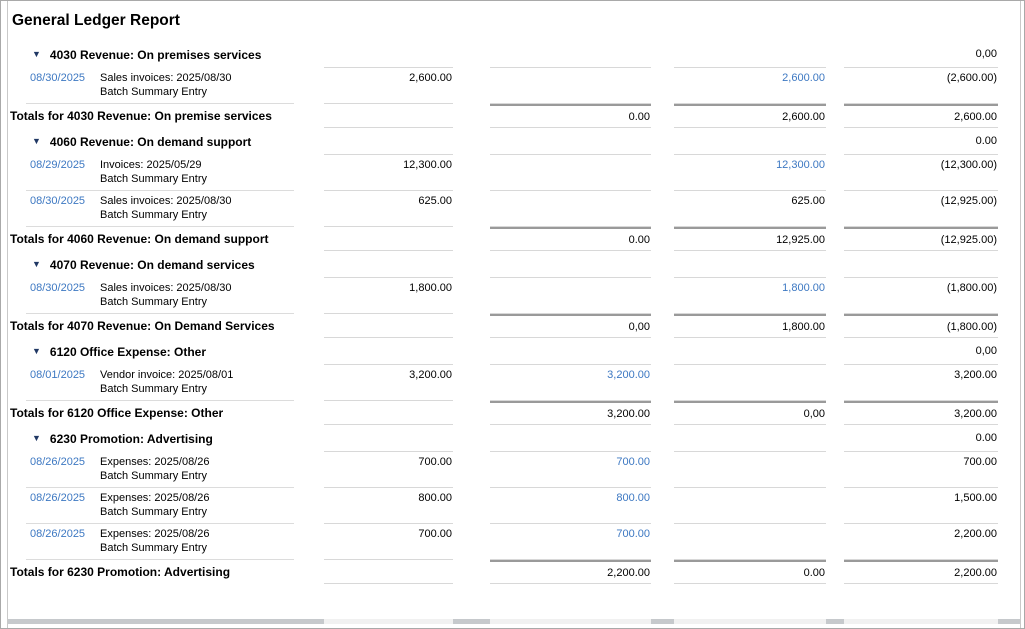  Describe the element at coordinates (155, 462) in the screenshot. I see `entry-description-line1: Expenses: 2025/08/26` at that location.